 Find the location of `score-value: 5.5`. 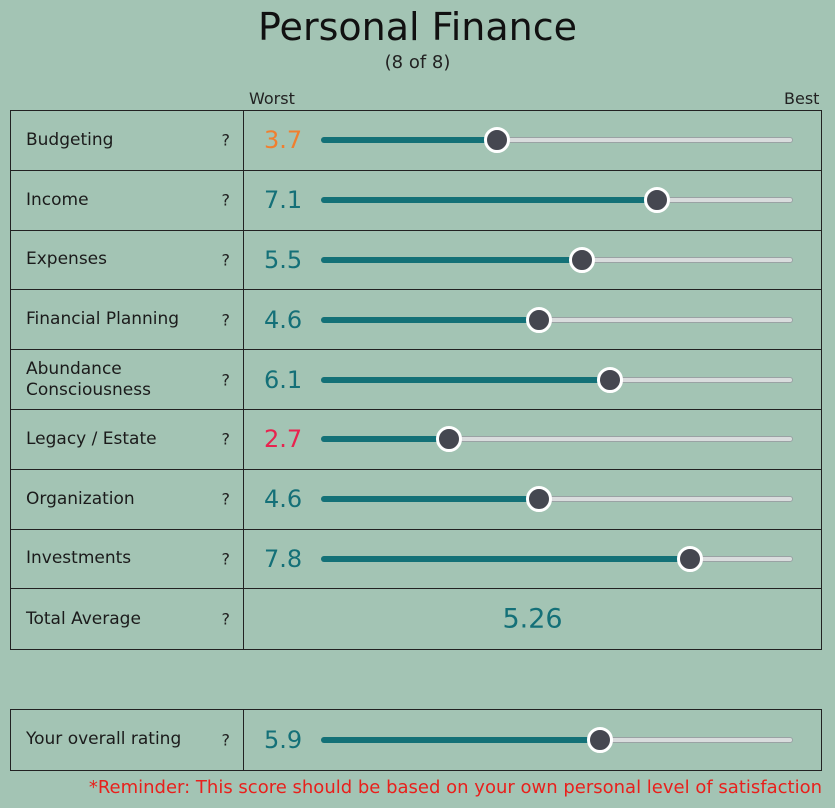

score-value: 5.5 is located at coordinates (283, 259).